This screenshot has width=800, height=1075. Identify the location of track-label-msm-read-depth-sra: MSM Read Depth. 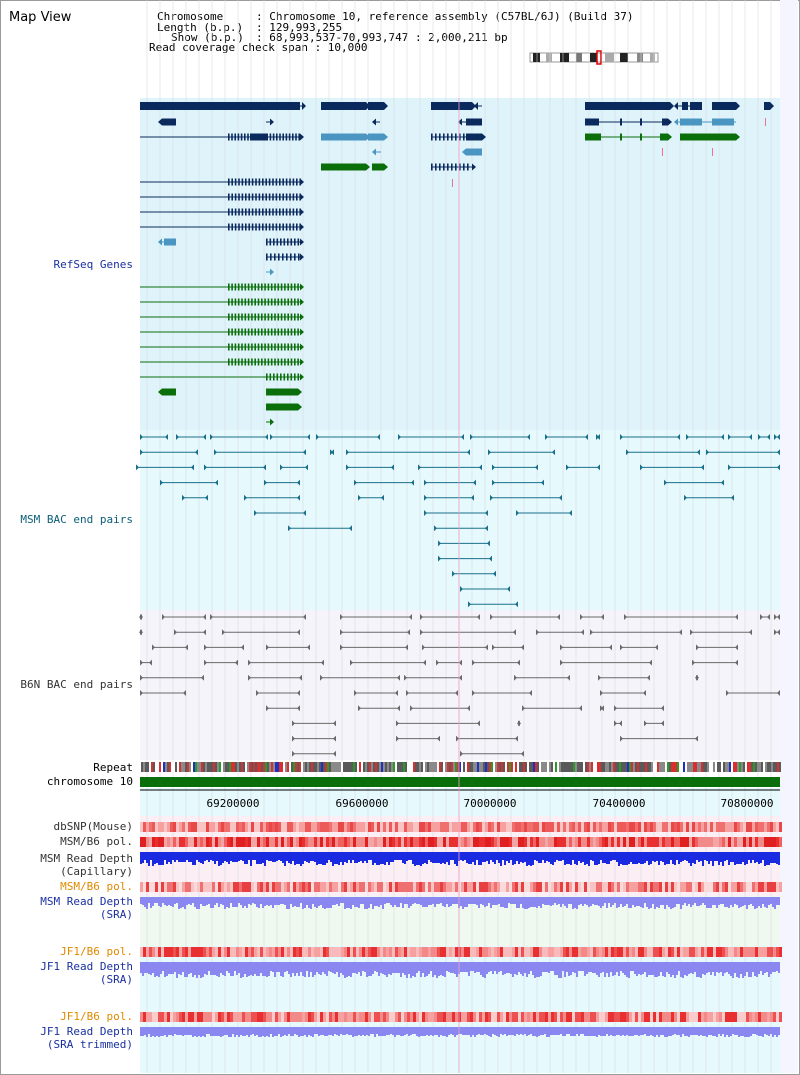
(86, 901).